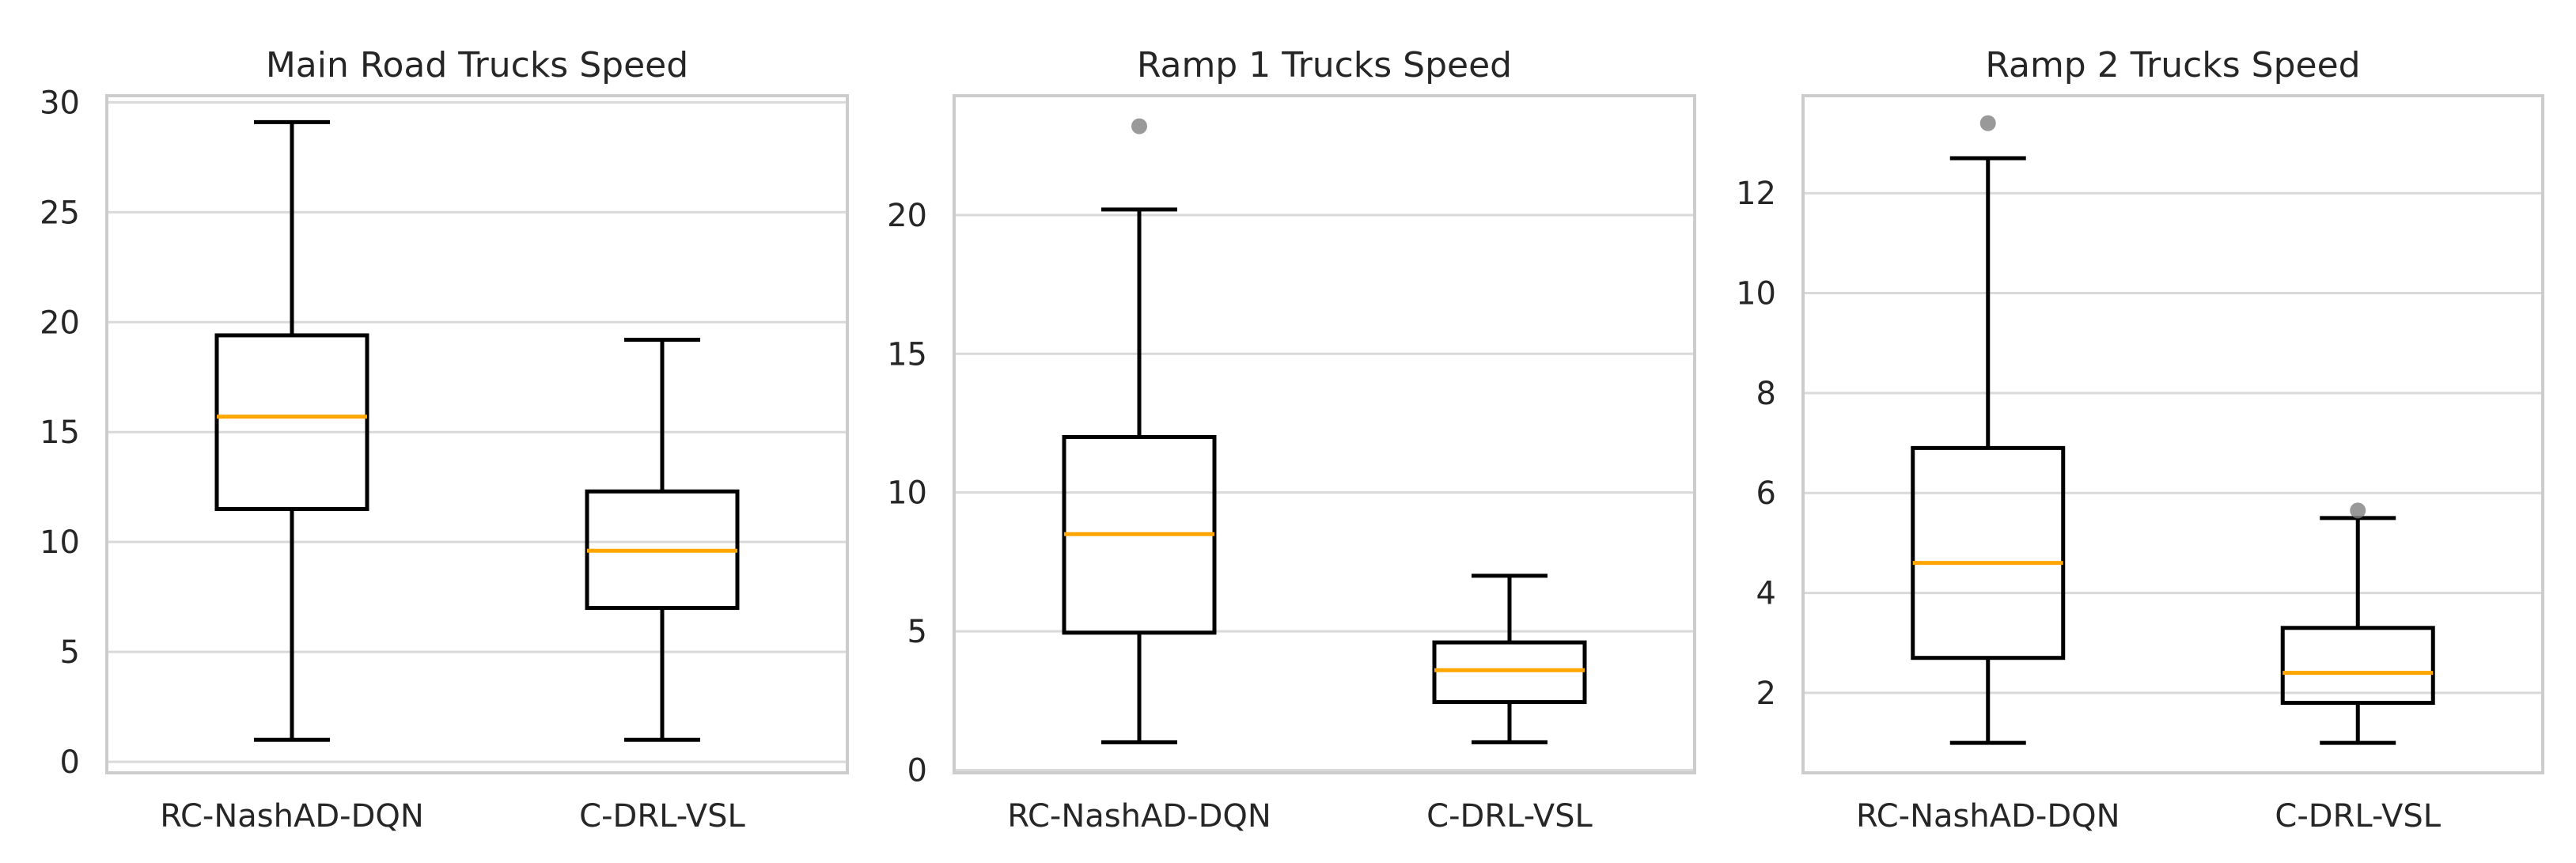 The width and height of the screenshot is (2576, 863). Describe the element at coordinates (1324, 65) in the screenshot. I see `chart-title: Ramp 1 Trucks Speed` at that location.